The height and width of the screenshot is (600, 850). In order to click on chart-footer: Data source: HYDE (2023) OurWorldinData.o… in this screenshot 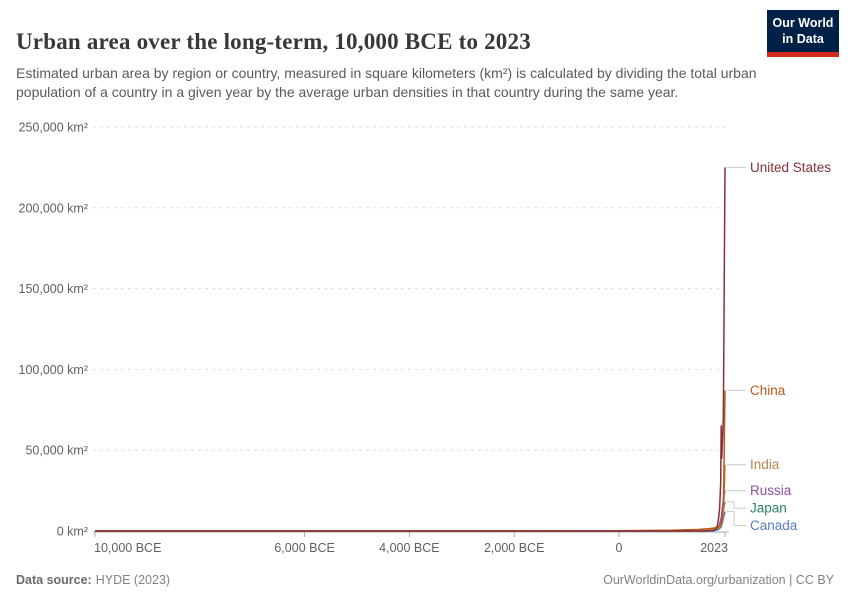, I will do `click(425, 580)`.